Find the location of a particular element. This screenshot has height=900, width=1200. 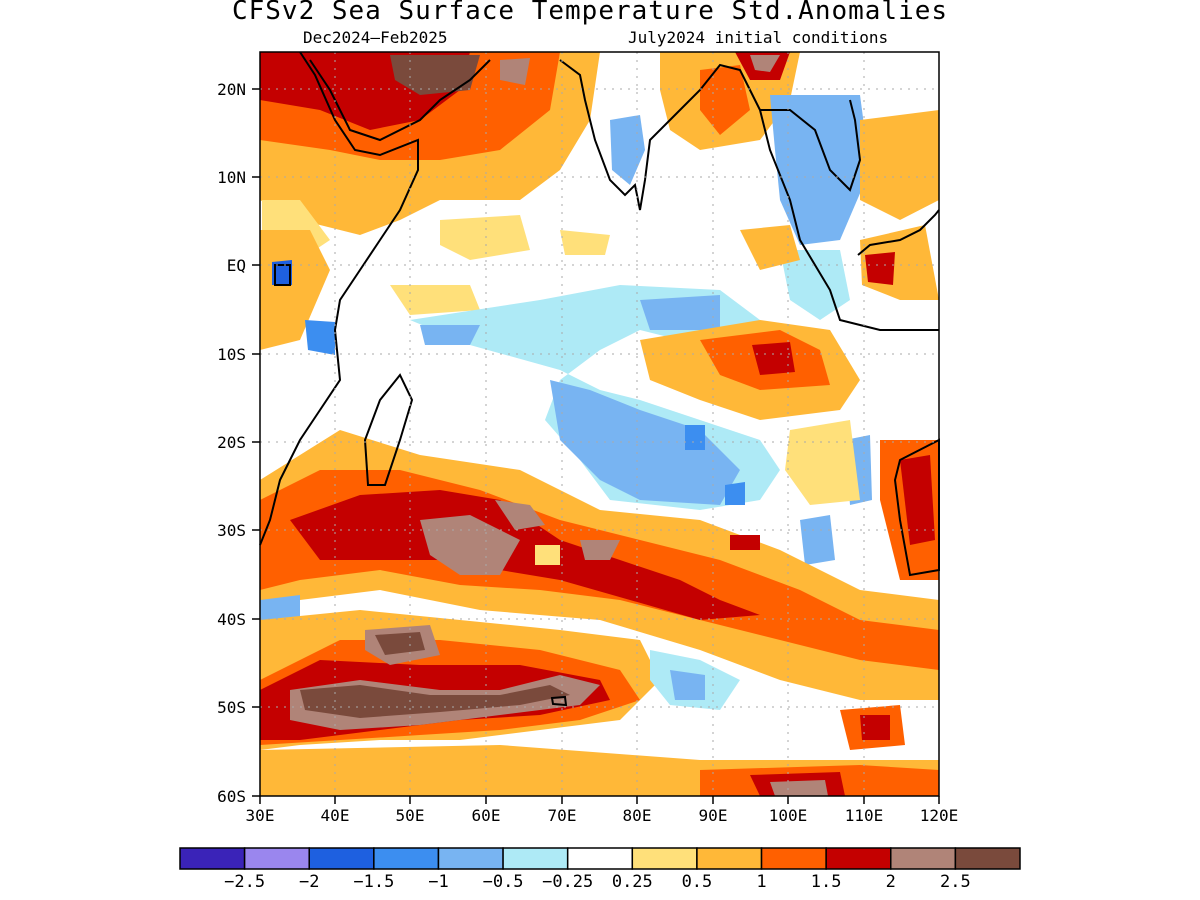

x-axis is located at coordinates (599, 800).